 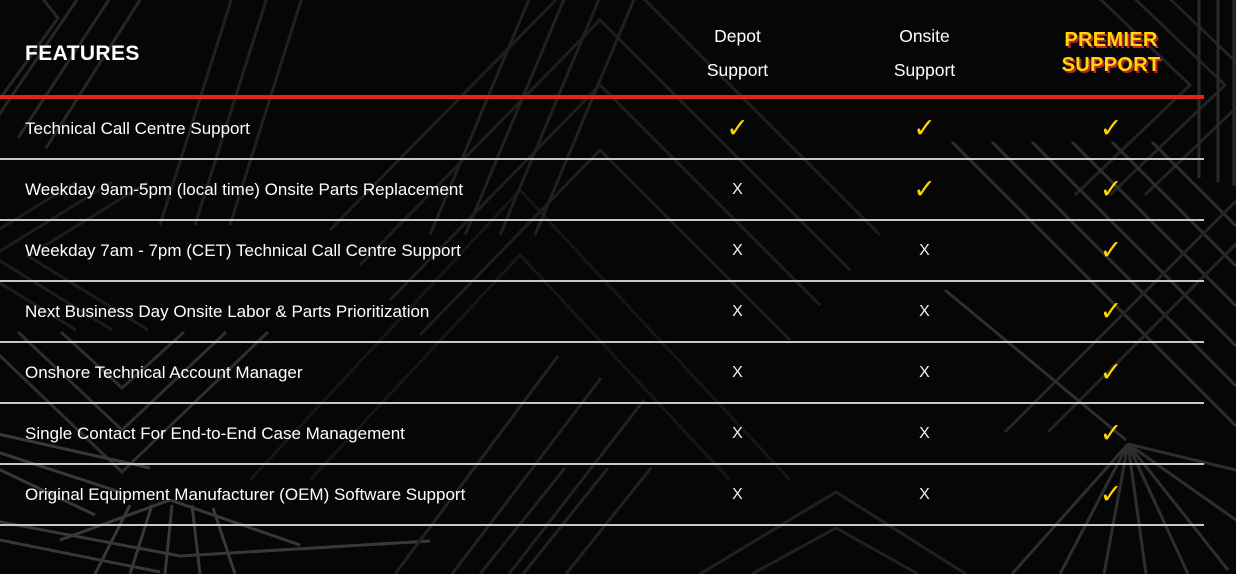 What do you see at coordinates (737, 128) in the screenshot?
I see `depot-mark: ✓` at bounding box center [737, 128].